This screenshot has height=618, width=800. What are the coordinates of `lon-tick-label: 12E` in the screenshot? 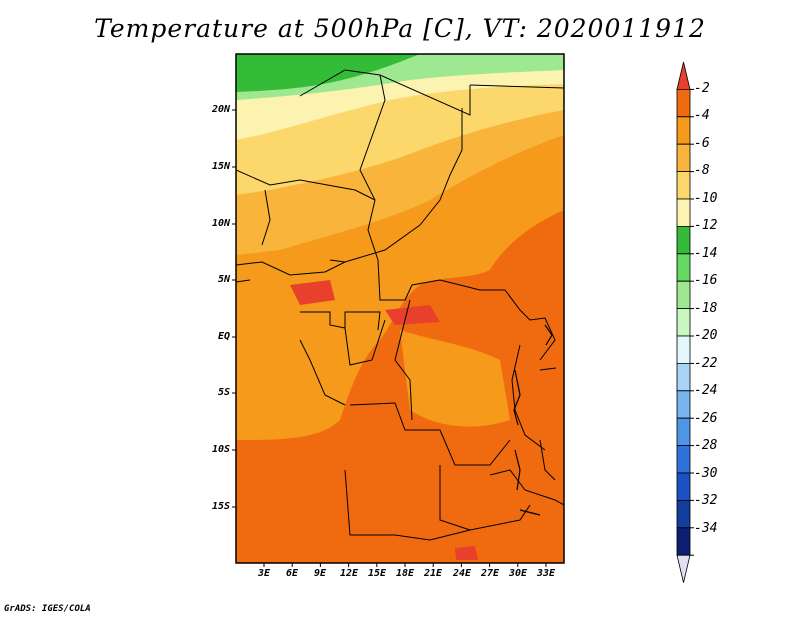 It's located at (349, 573).